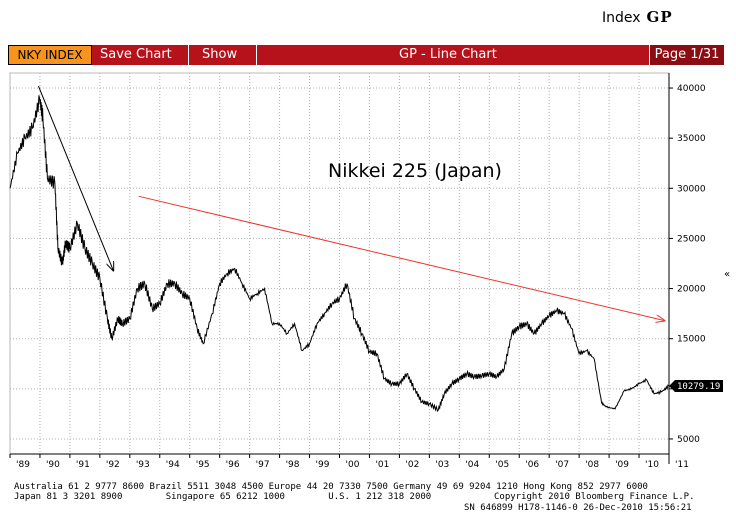 This screenshot has width=736, height=527. What do you see at coordinates (382, 465) in the screenshot?
I see `x-tick-label: '01` at bounding box center [382, 465].